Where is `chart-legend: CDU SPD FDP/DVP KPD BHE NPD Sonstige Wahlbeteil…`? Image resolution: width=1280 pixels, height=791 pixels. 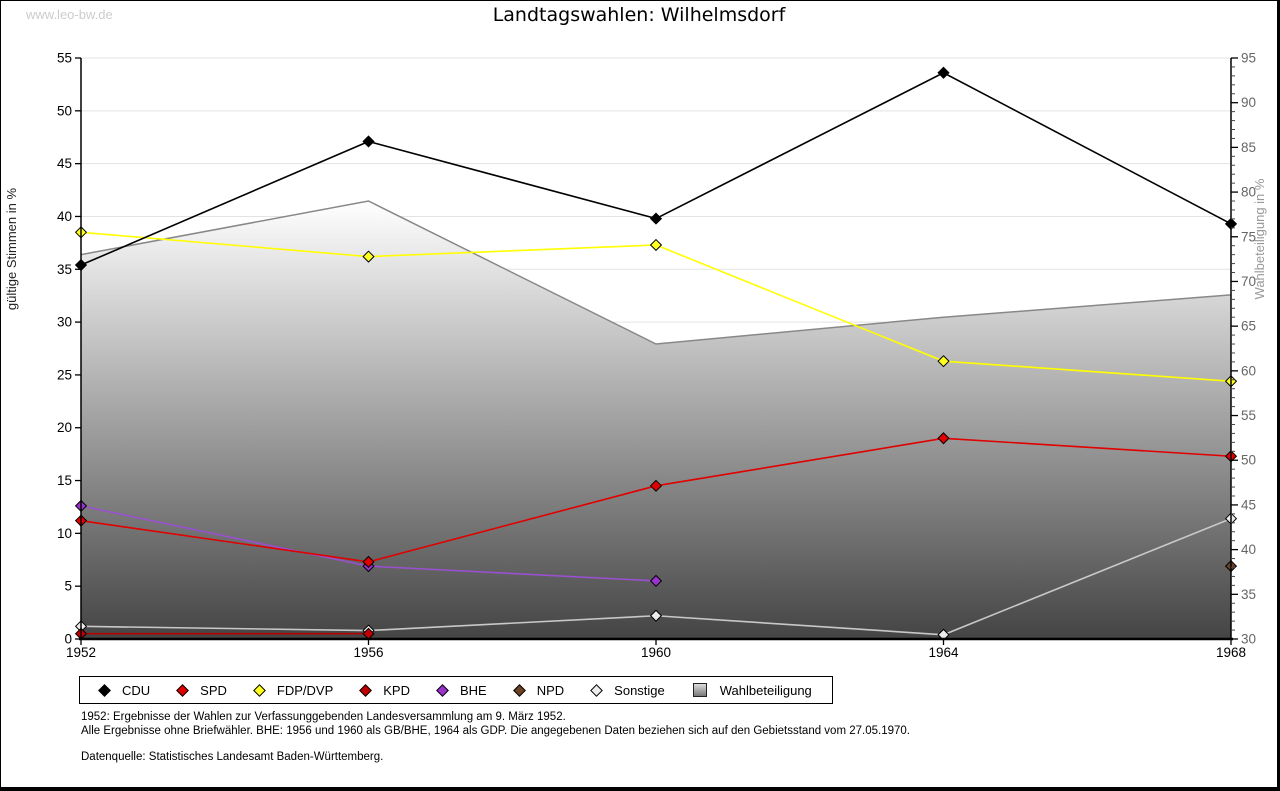 chart-legend: CDU SPD FDP/DVP KPD BHE NPD Sonstige Wahlbeteil… is located at coordinates (456, 690).